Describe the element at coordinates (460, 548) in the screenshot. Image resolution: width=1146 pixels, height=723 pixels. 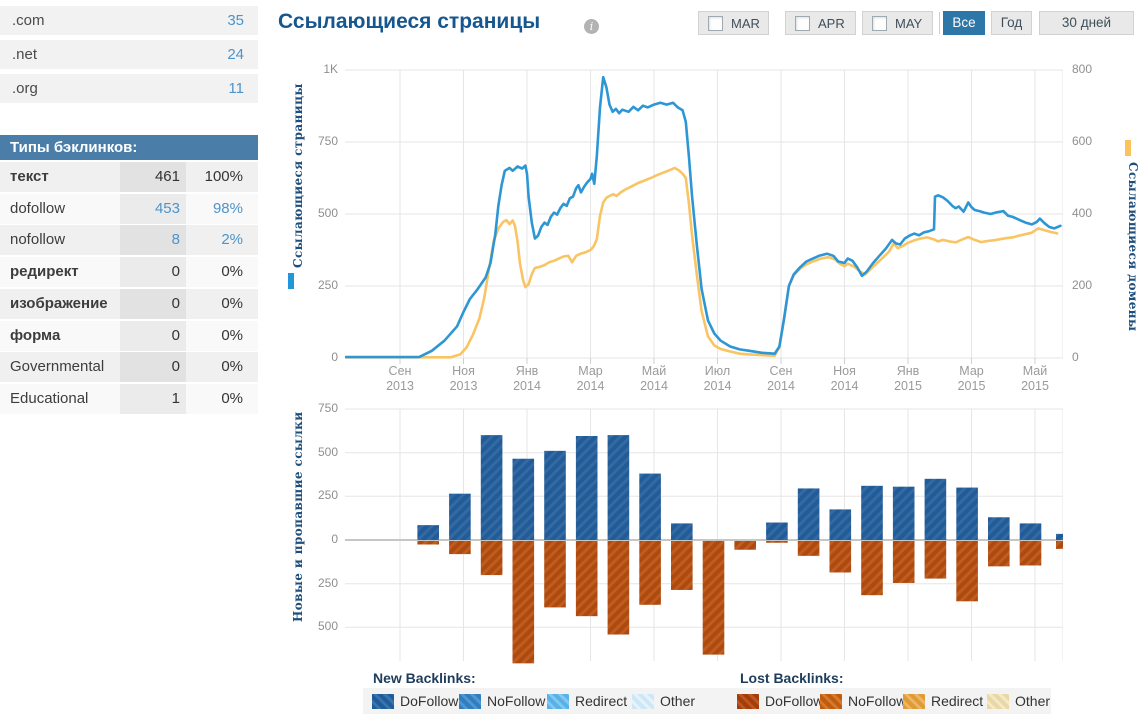
I see `lost-bar-Ноя 2013` at that location.